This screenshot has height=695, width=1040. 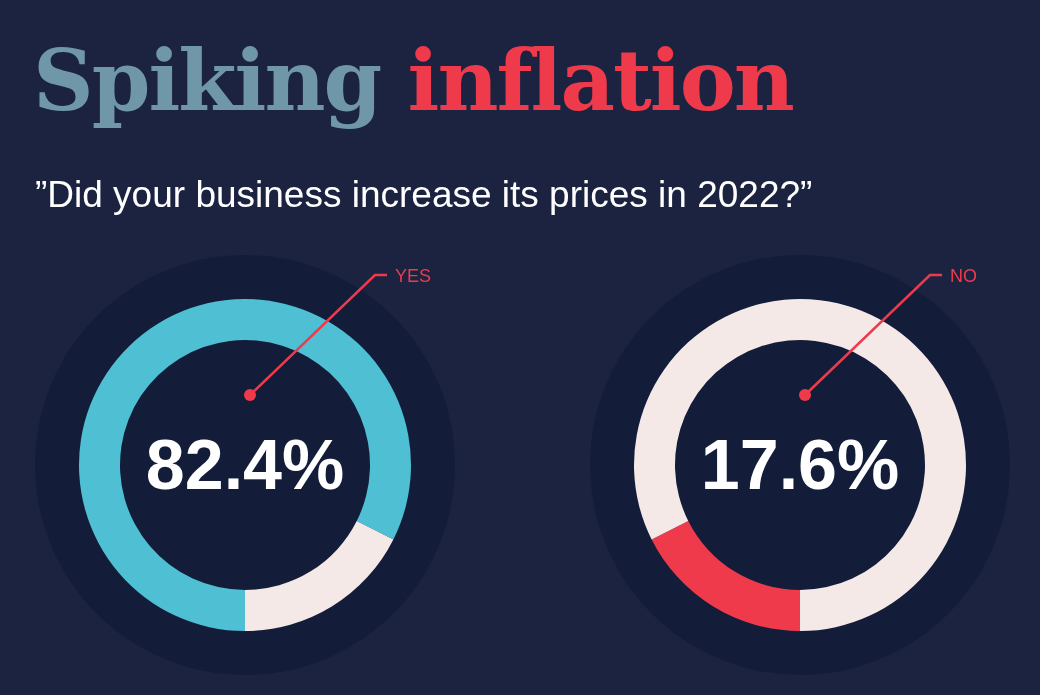 I want to click on text: 82.4%, so click(x=245, y=465).